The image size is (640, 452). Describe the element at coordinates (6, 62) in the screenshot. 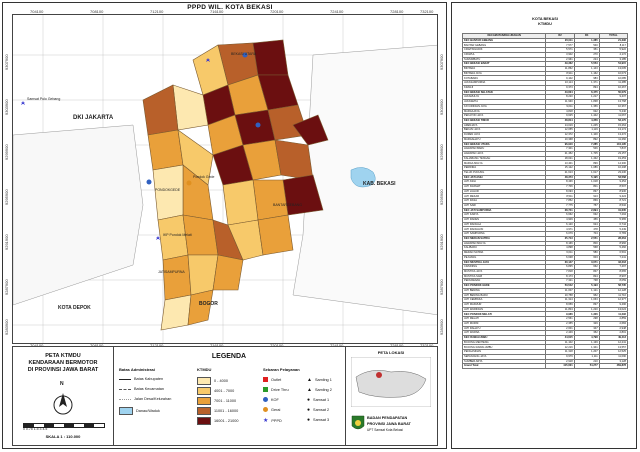

I see `coord-left-0: 9307900` at that location.